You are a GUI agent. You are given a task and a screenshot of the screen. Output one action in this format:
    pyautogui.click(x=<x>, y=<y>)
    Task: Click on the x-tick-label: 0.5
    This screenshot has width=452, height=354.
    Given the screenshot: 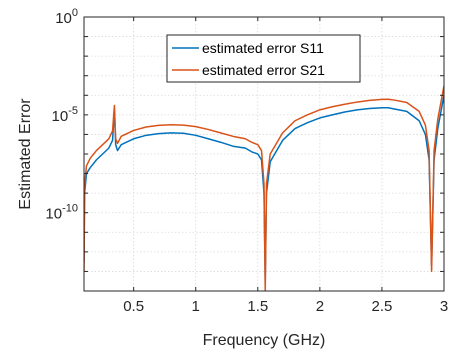 What is the action you would take?
    pyautogui.click(x=133, y=306)
    